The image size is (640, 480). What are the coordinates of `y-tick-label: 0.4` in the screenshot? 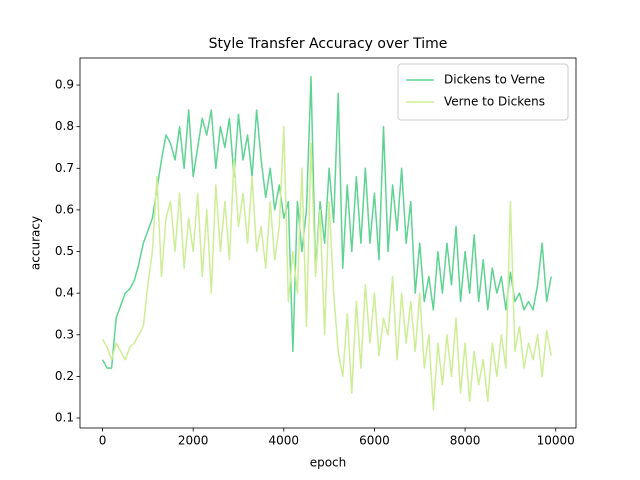 It's located at (64, 293).